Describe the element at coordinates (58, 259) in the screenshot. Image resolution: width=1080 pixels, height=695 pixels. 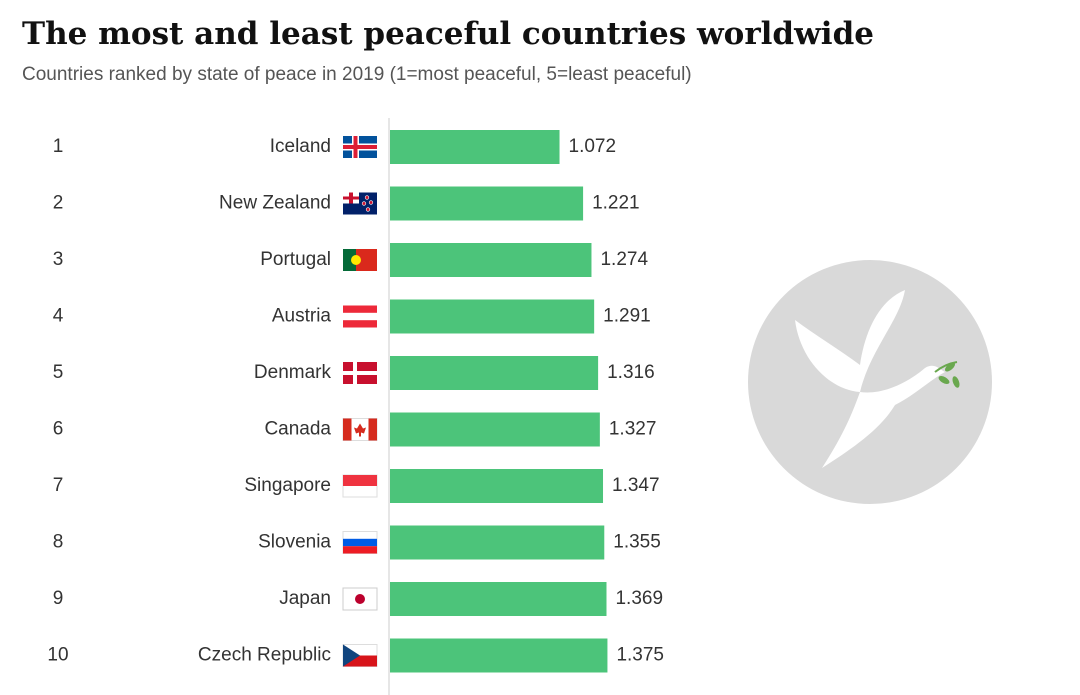
I see `rank-label: 3` at that location.